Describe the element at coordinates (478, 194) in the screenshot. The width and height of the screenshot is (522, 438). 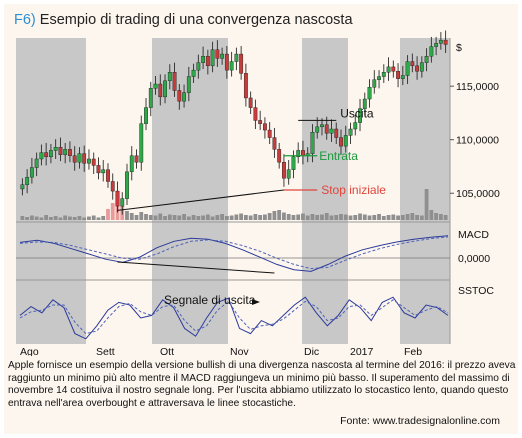
I see `y-tick-label: 105,0000` at that location.